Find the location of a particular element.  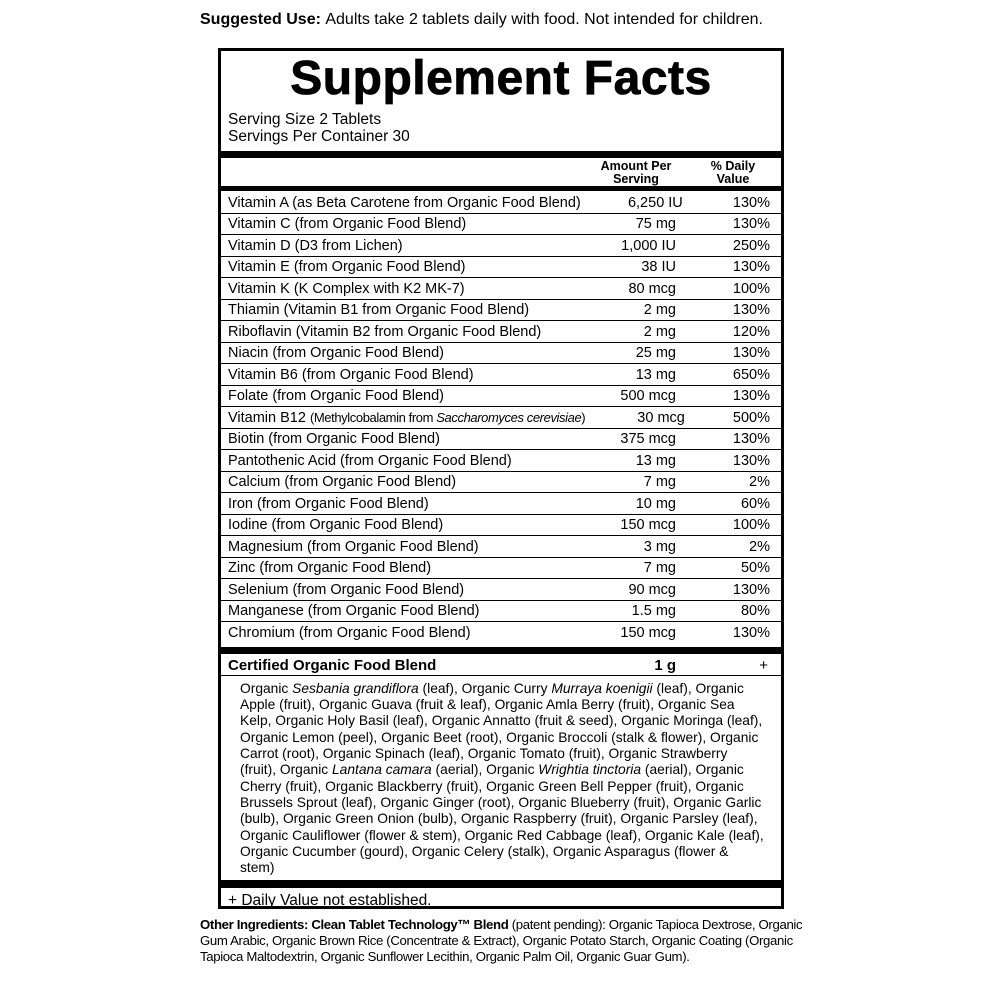

nutrient-name: Vitamin D (D3 from Lichen) is located at coordinates (315, 245).